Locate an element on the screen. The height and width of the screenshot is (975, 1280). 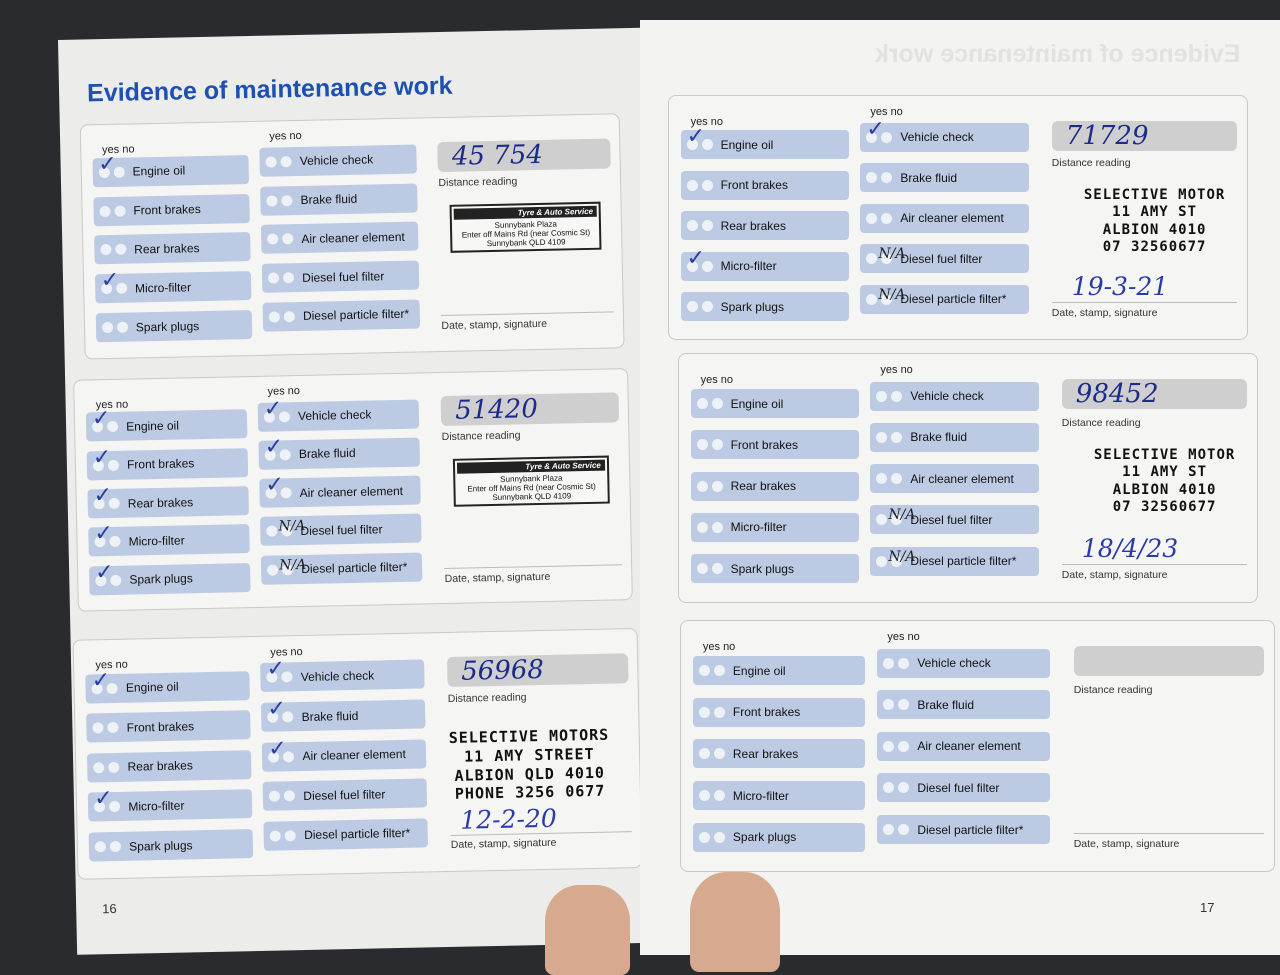
distance-field: 56968 is located at coordinates (537, 670).